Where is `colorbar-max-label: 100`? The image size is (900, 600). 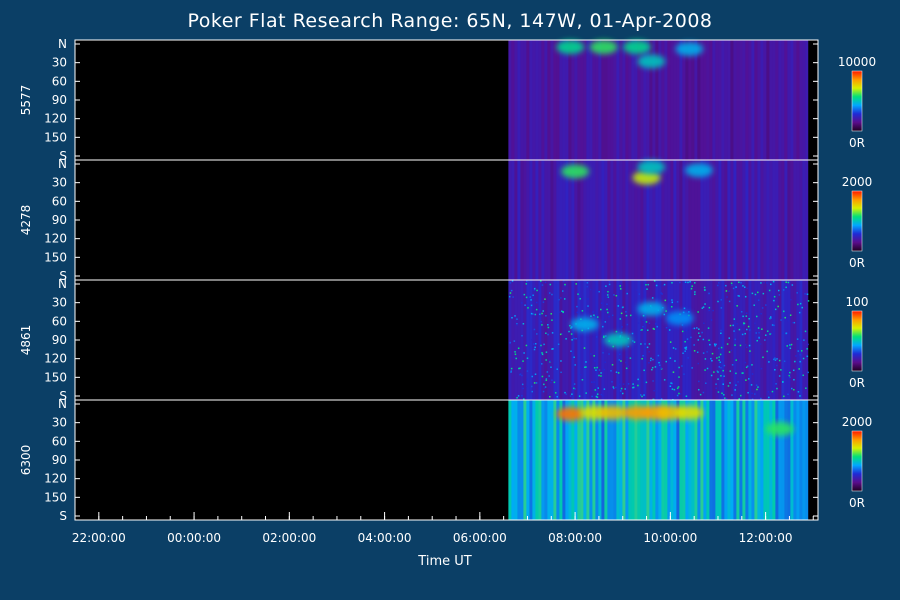
colorbar-max-label: 100 is located at coordinates (857, 302).